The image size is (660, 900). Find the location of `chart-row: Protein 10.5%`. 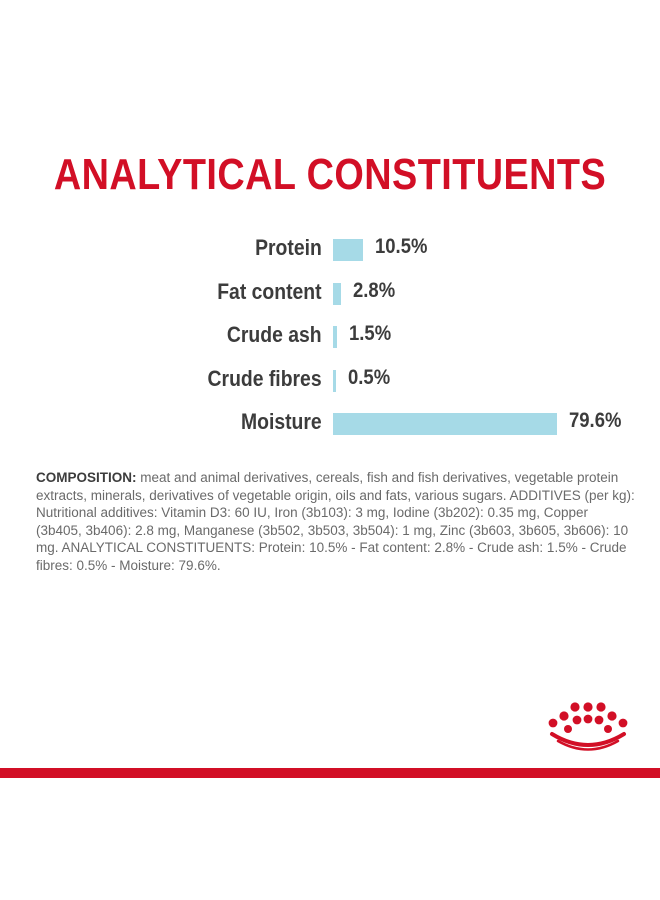

chart-row: Protein 10.5% is located at coordinates (330, 248).